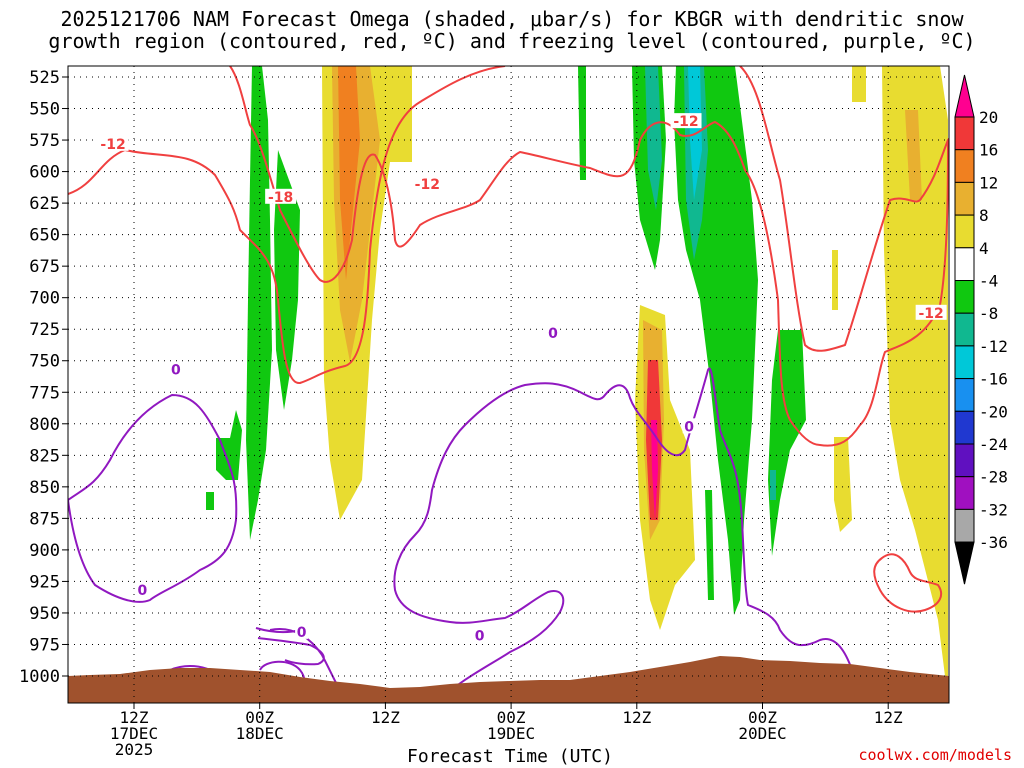 This screenshot has width=1024, height=768. I want to click on colorbar-label: -28, so click(993, 477).